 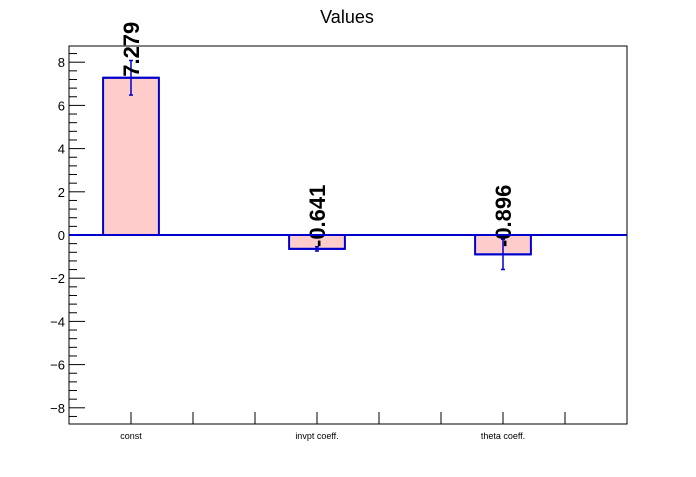 What do you see at coordinates (347, 17) in the screenshot?
I see `chart-title: Values` at bounding box center [347, 17].